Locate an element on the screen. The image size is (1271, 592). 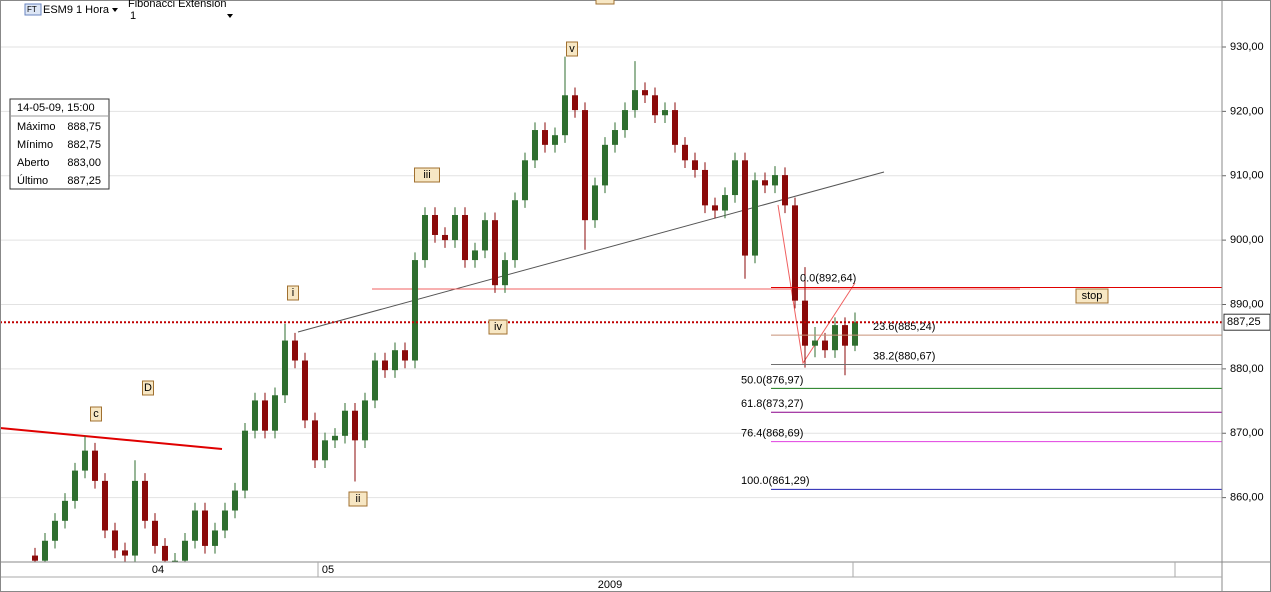
x-tick-label: 04 is located at coordinates (158, 570).